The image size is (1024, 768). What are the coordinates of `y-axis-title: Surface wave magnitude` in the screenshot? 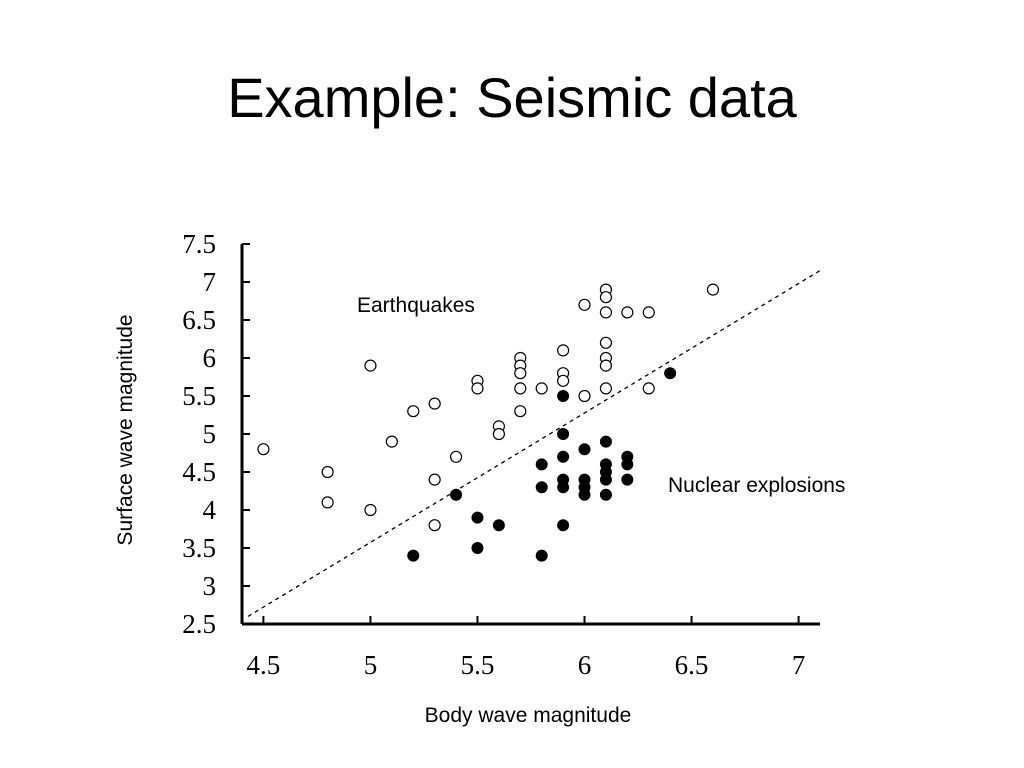 It's located at (125, 429).